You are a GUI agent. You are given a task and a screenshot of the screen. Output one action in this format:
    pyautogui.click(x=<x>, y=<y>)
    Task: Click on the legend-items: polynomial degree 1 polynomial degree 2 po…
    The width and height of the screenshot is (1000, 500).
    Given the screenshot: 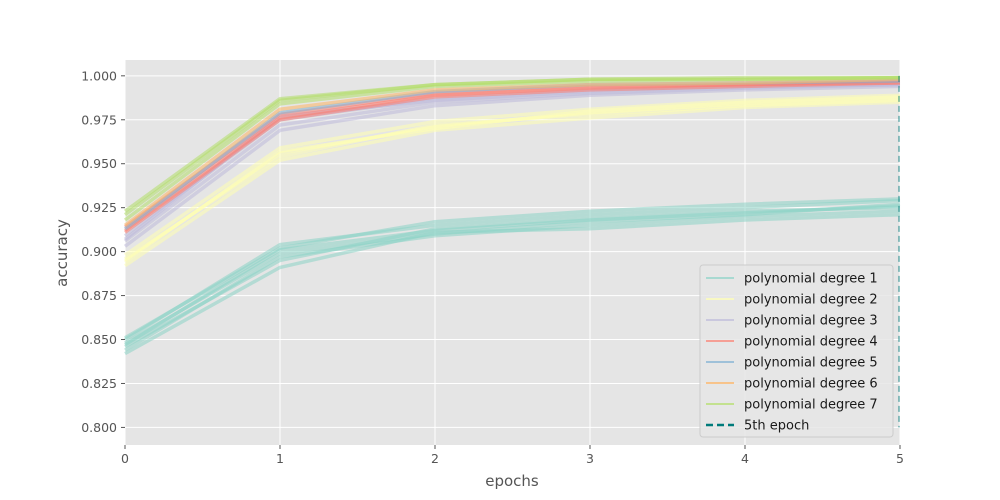 What is the action you would take?
    pyautogui.click(x=792, y=353)
    